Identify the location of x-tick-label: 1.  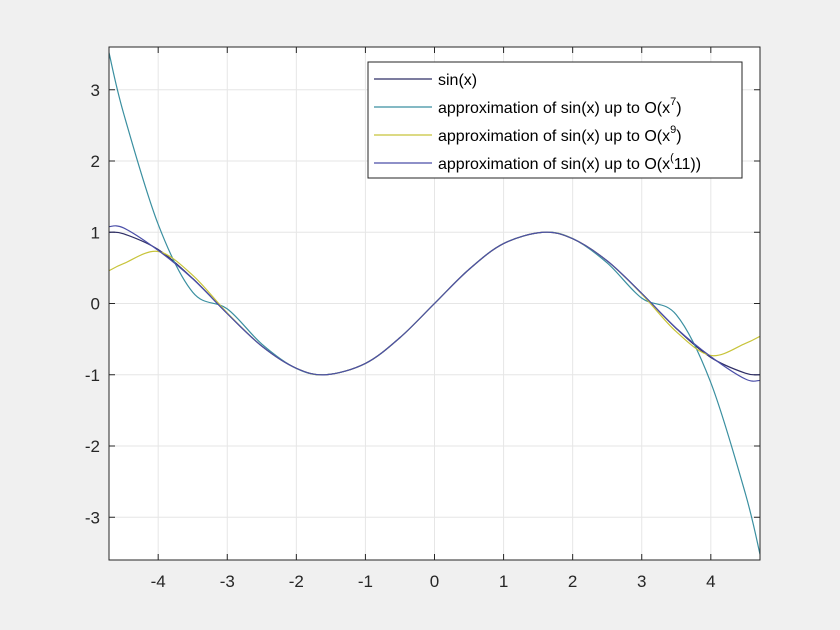
(503, 581).